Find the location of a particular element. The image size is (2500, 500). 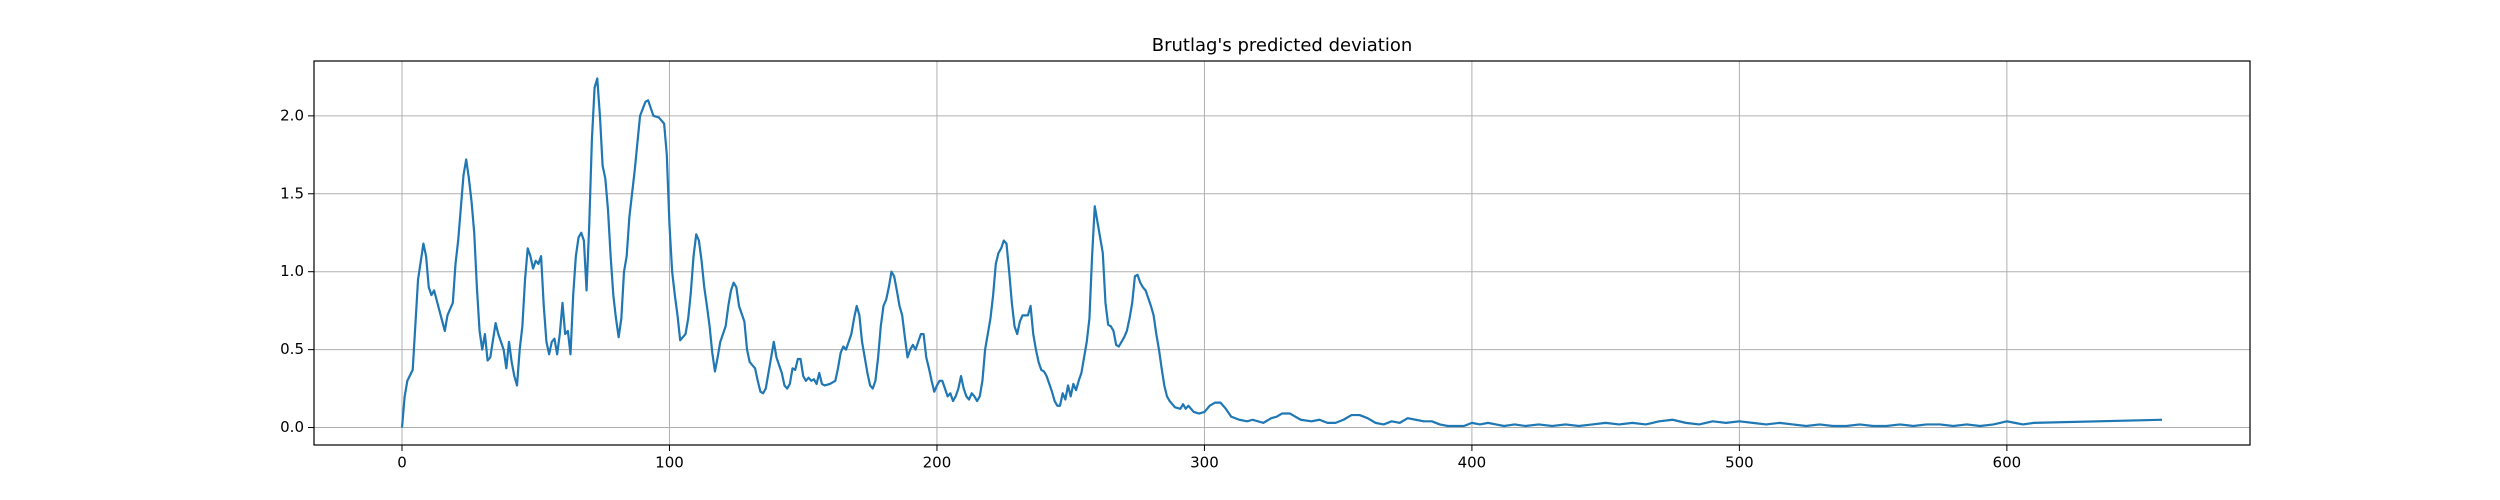

x-tick-label: 300 is located at coordinates (1204, 463).